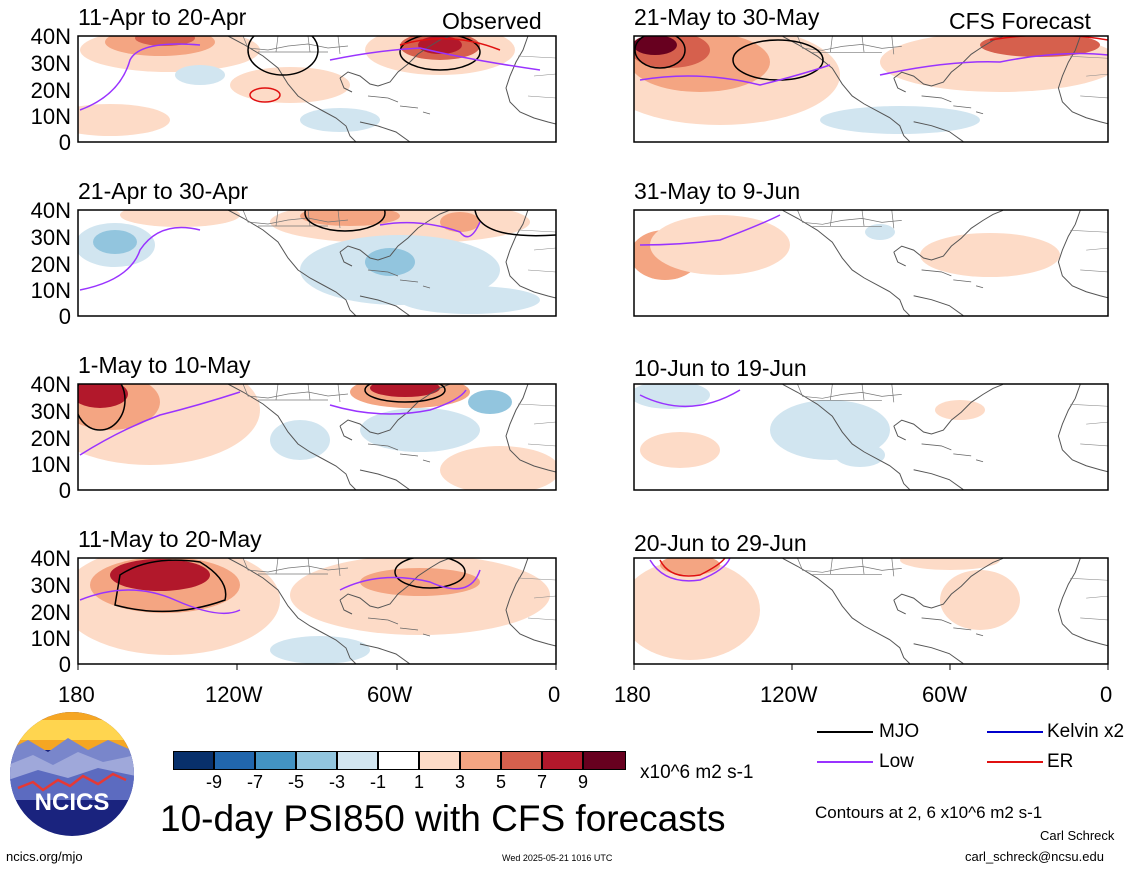  I want to click on contours-note: Contours at 2, 6 x10^6 m2 s-1, so click(929, 812).